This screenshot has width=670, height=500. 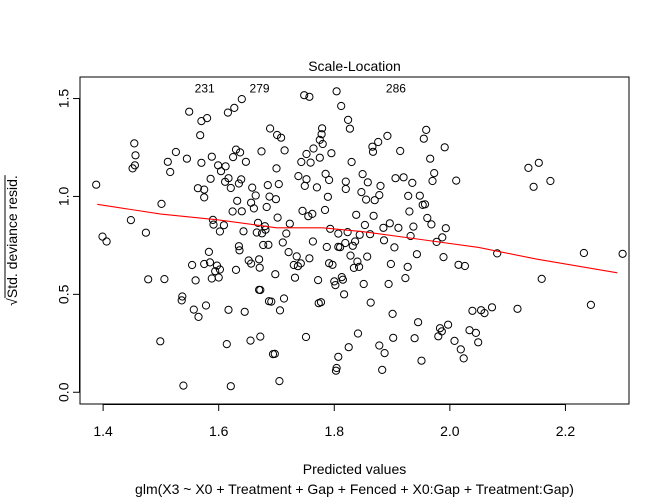 What do you see at coordinates (219, 431) in the screenshot?
I see `x-tick-label: 1.6` at bounding box center [219, 431].